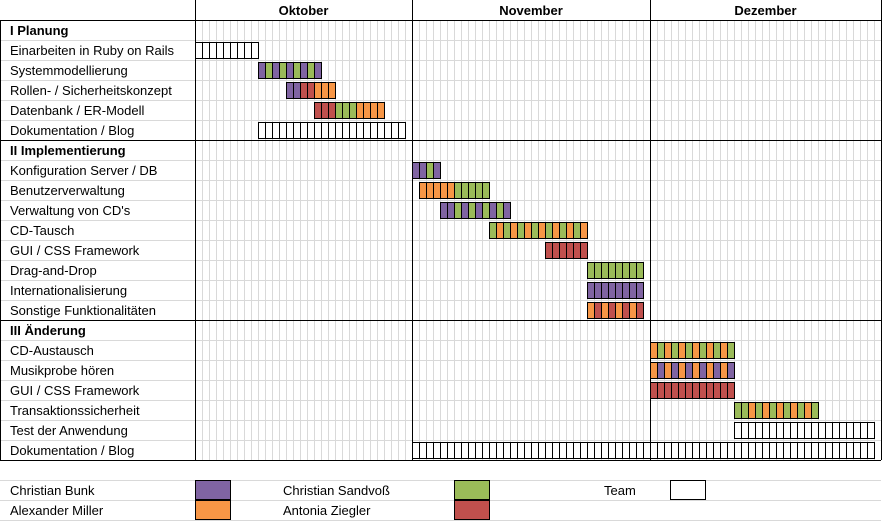  What do you see at coordinates (53, 270) in the screenshot?
I see `task-label: Drag-and-Drop` at bounding box center [53, 270].